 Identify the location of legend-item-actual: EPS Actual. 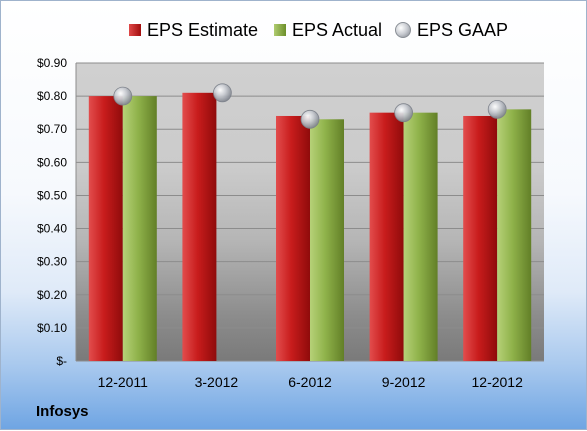
(328, 30).